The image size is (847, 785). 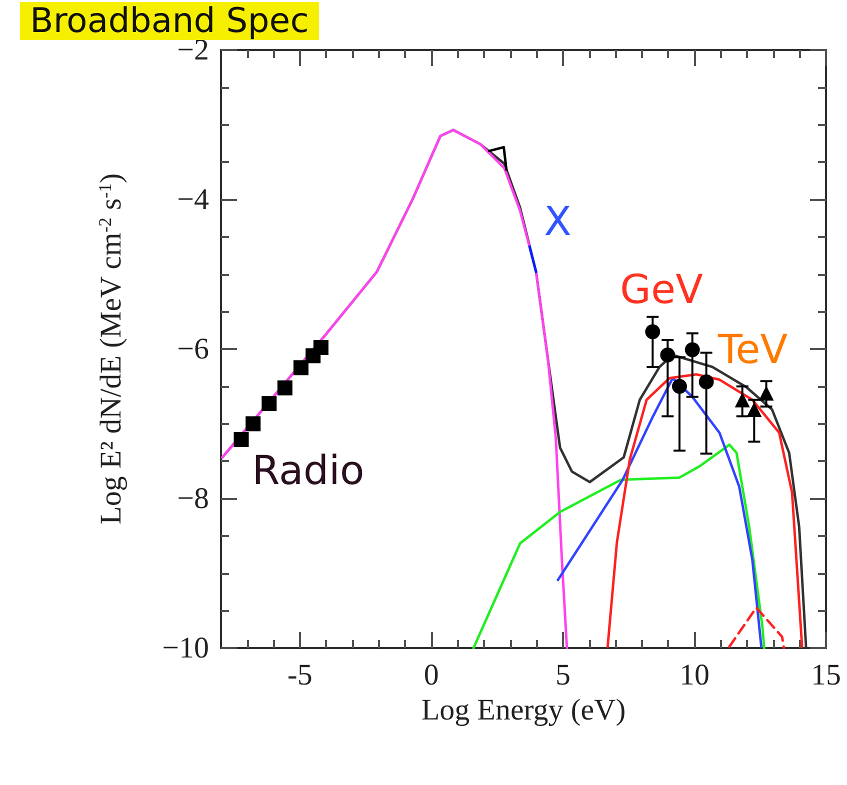 I want to click on y-tick-label: −4, so click(x=193, y=199).